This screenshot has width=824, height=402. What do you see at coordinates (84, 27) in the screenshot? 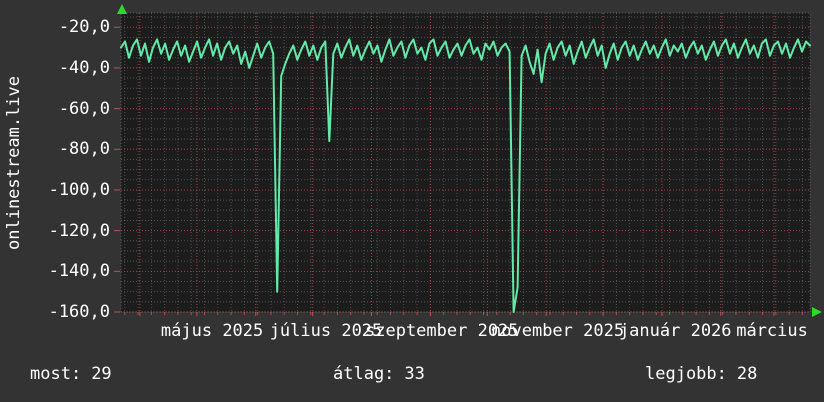
I see `y-axis-tick-label: -20,0` at bounding box center [84, 27].